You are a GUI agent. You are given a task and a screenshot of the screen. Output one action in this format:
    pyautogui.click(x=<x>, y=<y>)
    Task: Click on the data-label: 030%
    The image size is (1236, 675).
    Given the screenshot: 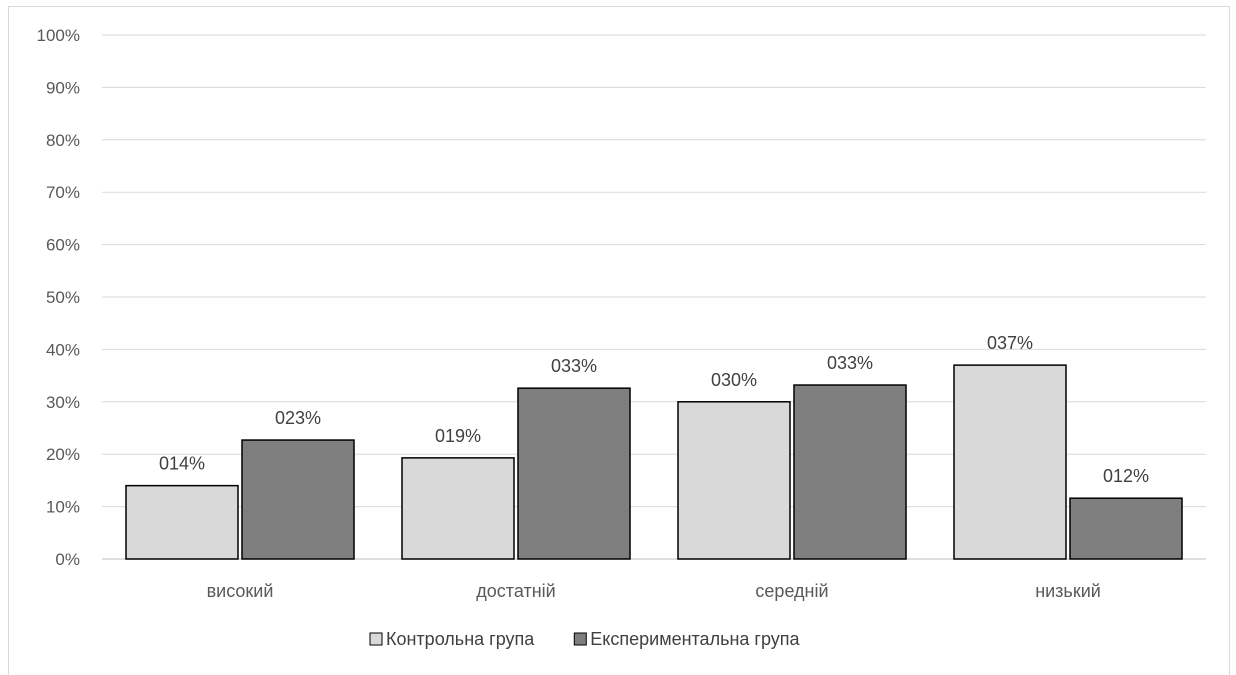 What is the action you would take?
    pyautogui.click(x=734, y=380)
    